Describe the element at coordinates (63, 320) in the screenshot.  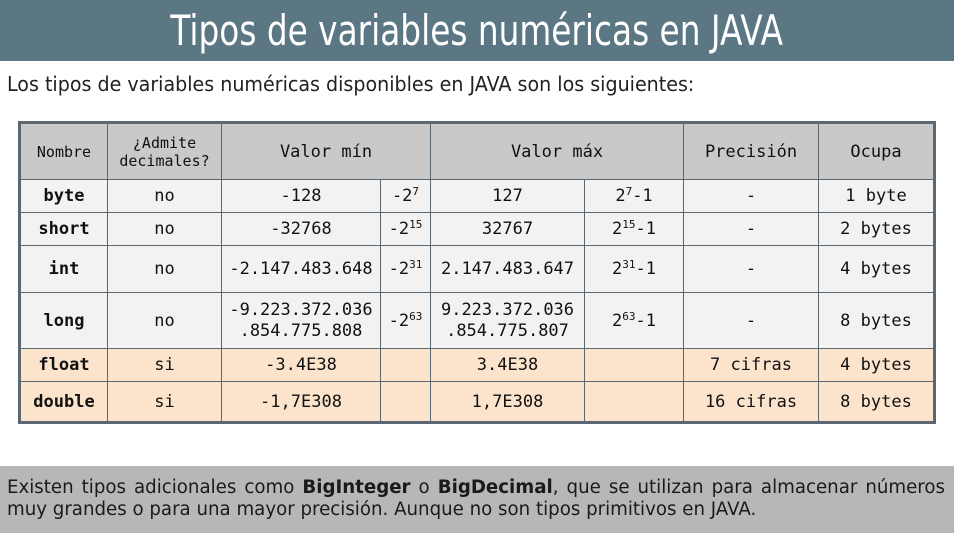
I see `type-name: long` at that location.